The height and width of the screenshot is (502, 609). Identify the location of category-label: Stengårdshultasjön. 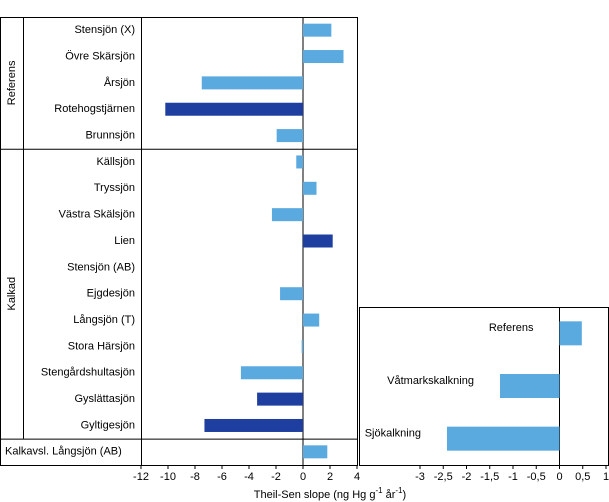
(88, 373).